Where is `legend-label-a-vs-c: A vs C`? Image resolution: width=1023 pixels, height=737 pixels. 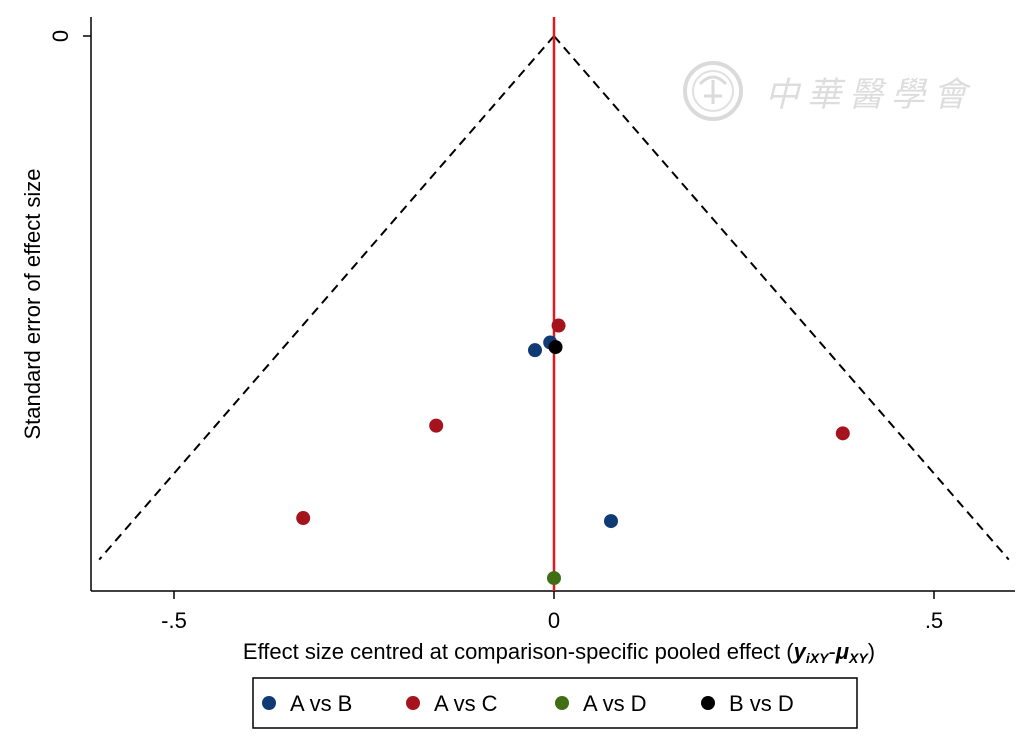 legend-label-a-vs-c: A vs C is located at coordinates (466, 703).